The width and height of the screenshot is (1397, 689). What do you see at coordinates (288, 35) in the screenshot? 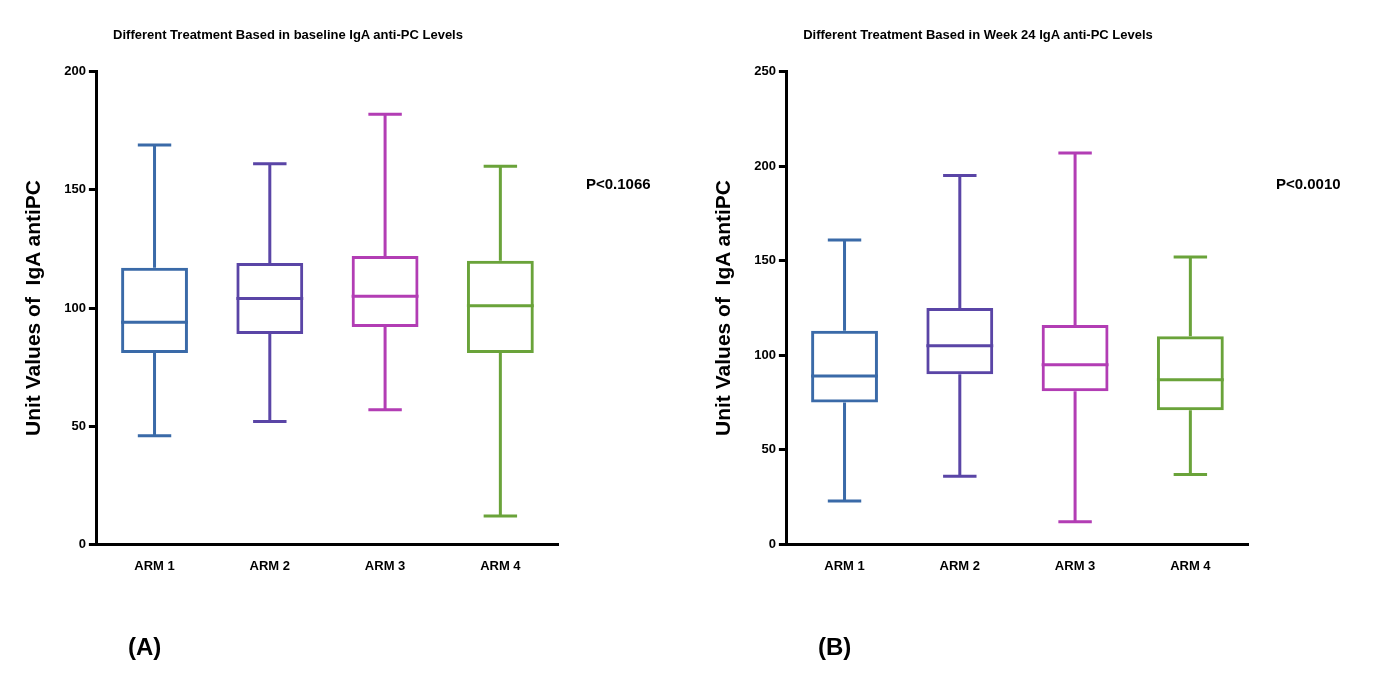
I see `chart-title: Different Treatment Based in baseline IgA anti-PC Levels` at bounding box center [288, 35].